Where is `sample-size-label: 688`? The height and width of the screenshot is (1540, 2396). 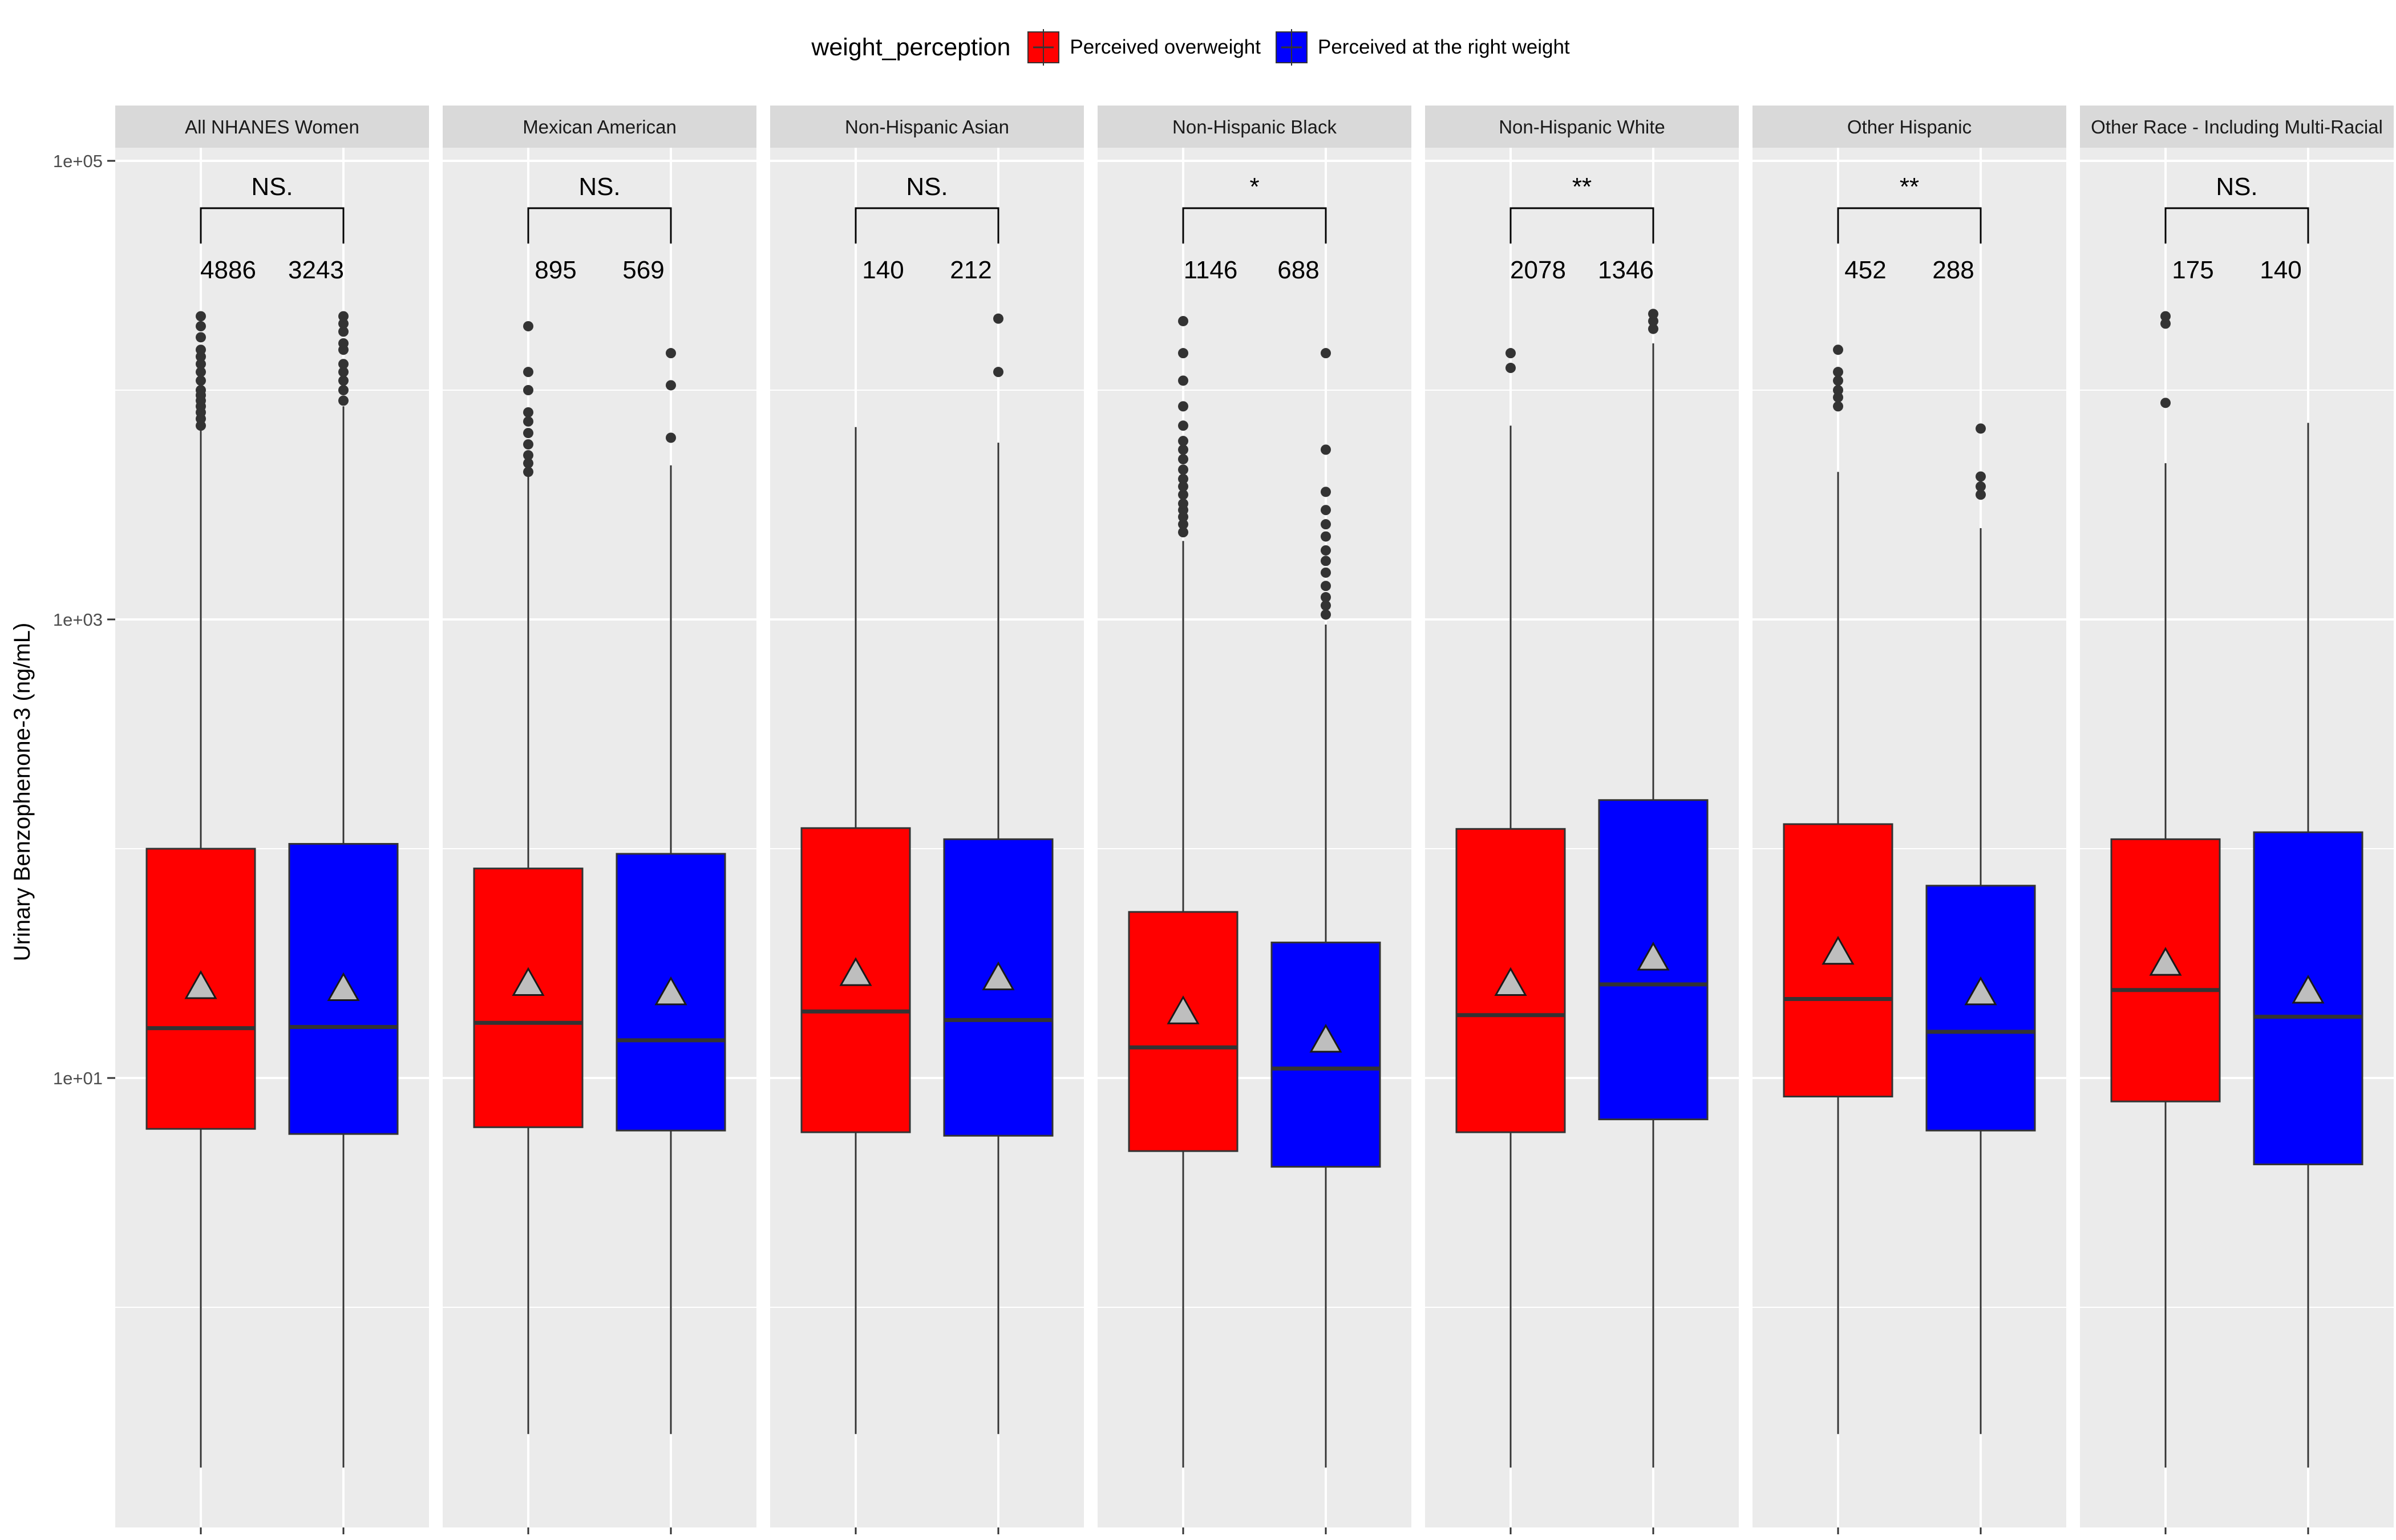 sample-size-label: 688 is located at coordinates (1298, 270).